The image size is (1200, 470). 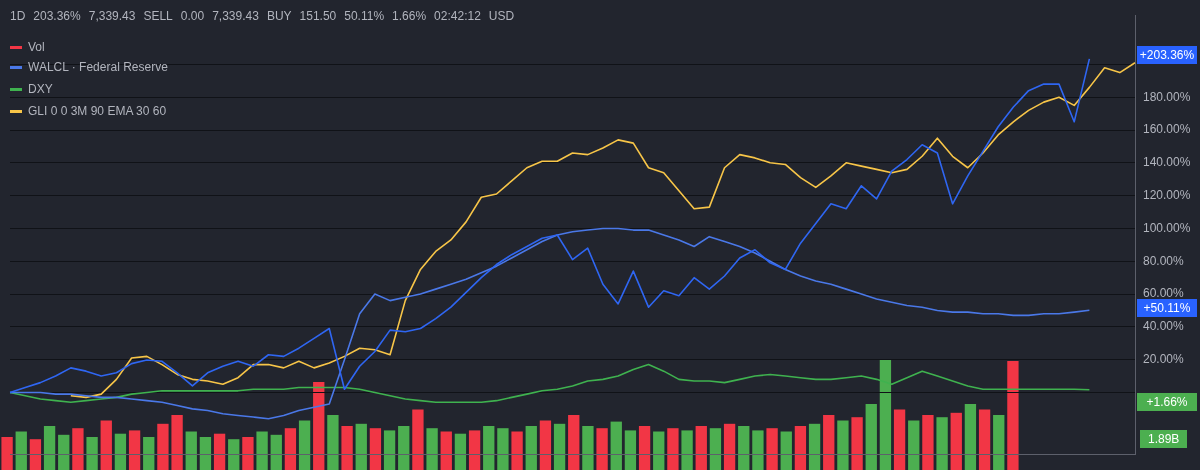 What do you see at coordinates (192, 16) in the screenshot?
I see `annotation: 0.00` at bounding box center [192, 16].